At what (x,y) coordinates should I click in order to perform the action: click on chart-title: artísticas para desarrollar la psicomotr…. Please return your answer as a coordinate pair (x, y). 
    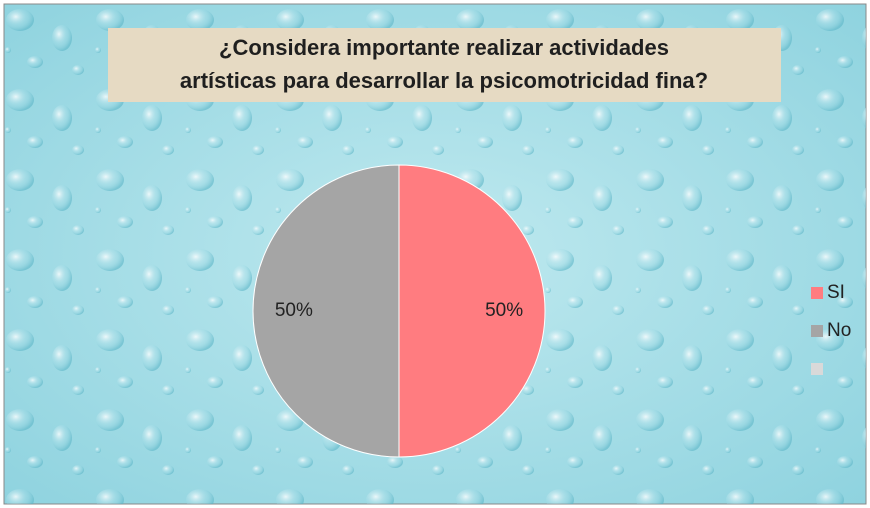
    Looking at the image, I should click on (444, 80).